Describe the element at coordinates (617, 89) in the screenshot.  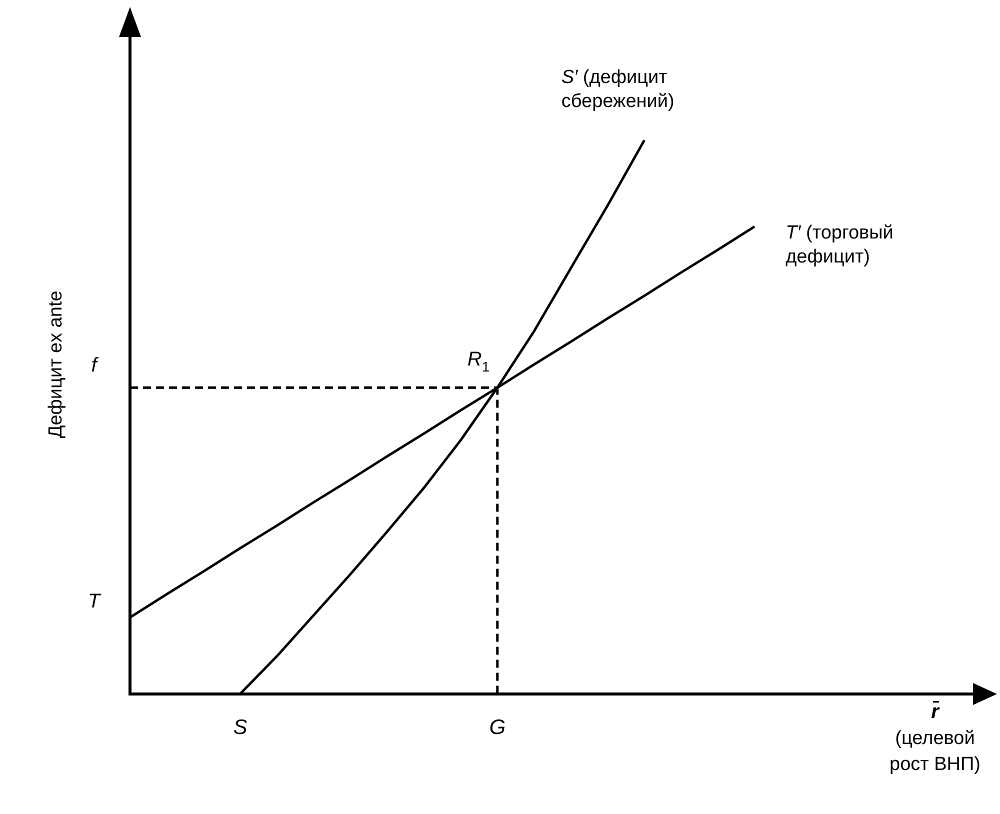
I see `text: S′ (дефицит сбережений)` at that location.